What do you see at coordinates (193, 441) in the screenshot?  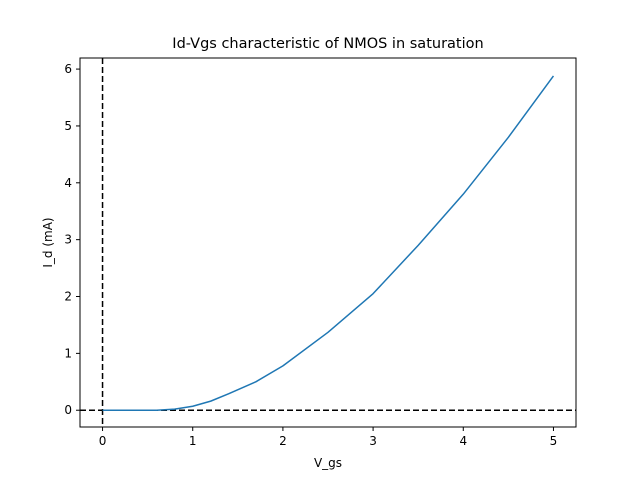 I see `x-tick-label: 1` at bounding box center [193, 441].